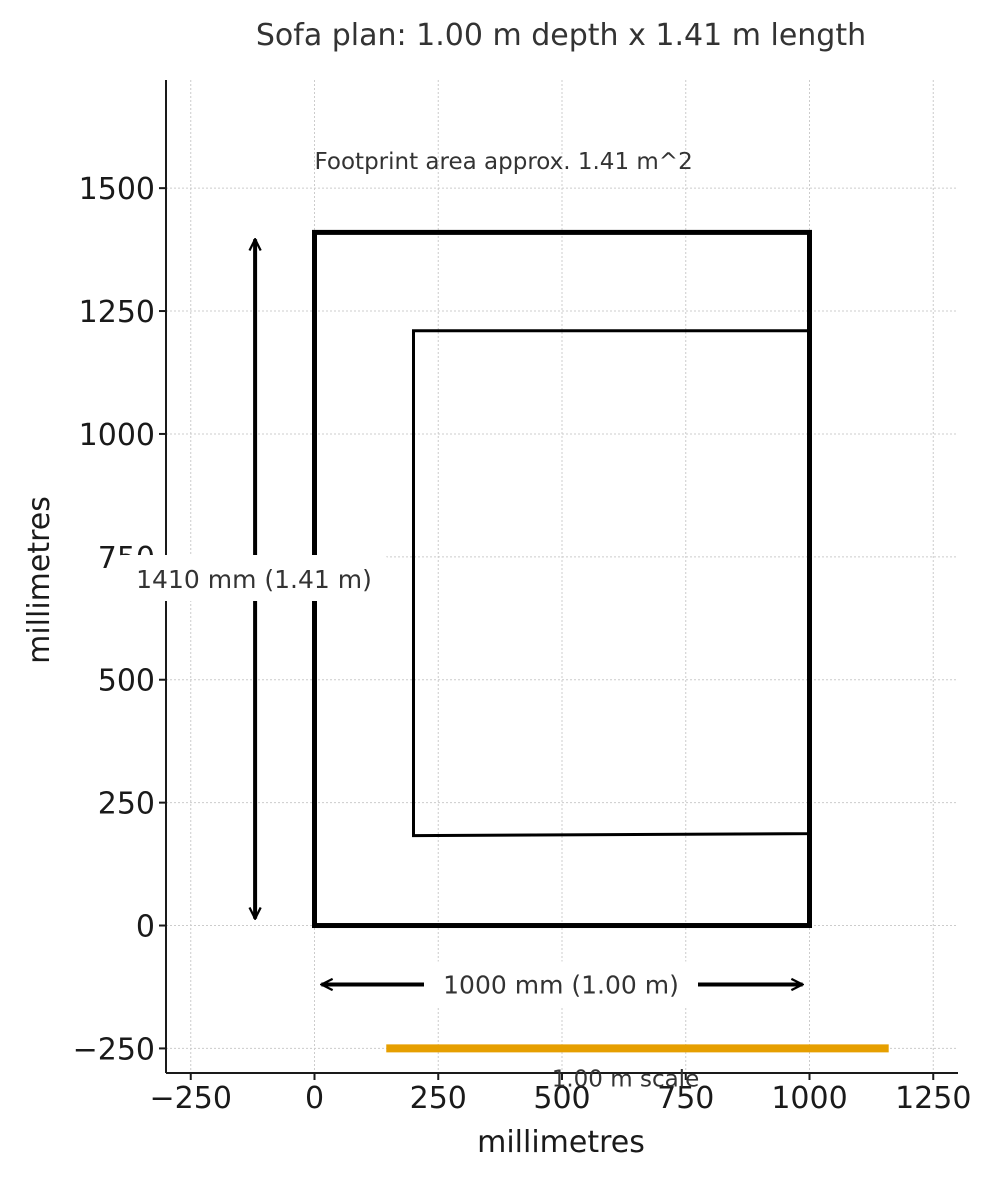 Image resolution: width=994 pixels, height=1180 pixels. What do you see at coordinates (685, 1098) in the screenshot?
I see `x-tick-label: 750` at bounding box center [685, 1098].